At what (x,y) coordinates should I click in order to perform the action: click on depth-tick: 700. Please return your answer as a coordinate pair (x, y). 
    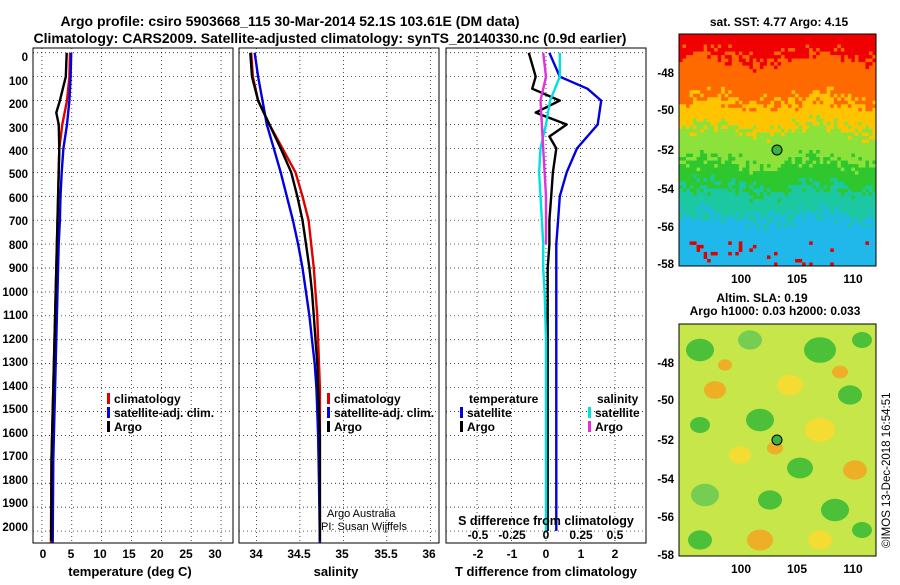
    Looking at the image, I should click on (18, 222).